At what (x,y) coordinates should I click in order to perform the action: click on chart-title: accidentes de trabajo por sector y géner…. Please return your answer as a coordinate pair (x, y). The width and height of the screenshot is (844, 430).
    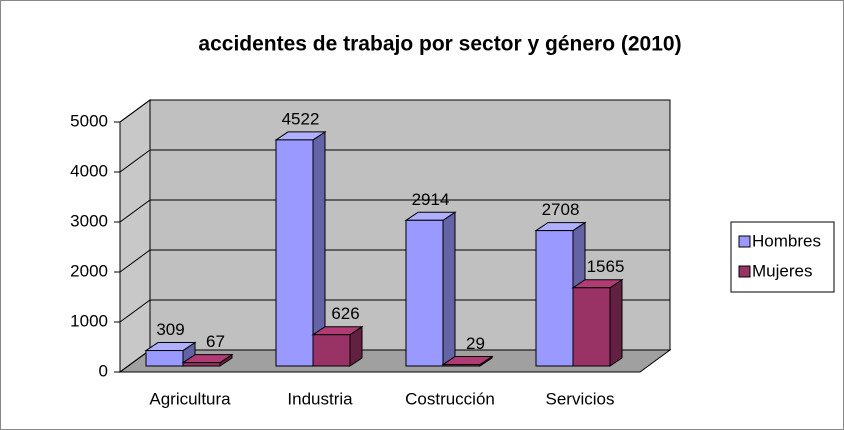
    Looking at the image, I should click on (439, 44).